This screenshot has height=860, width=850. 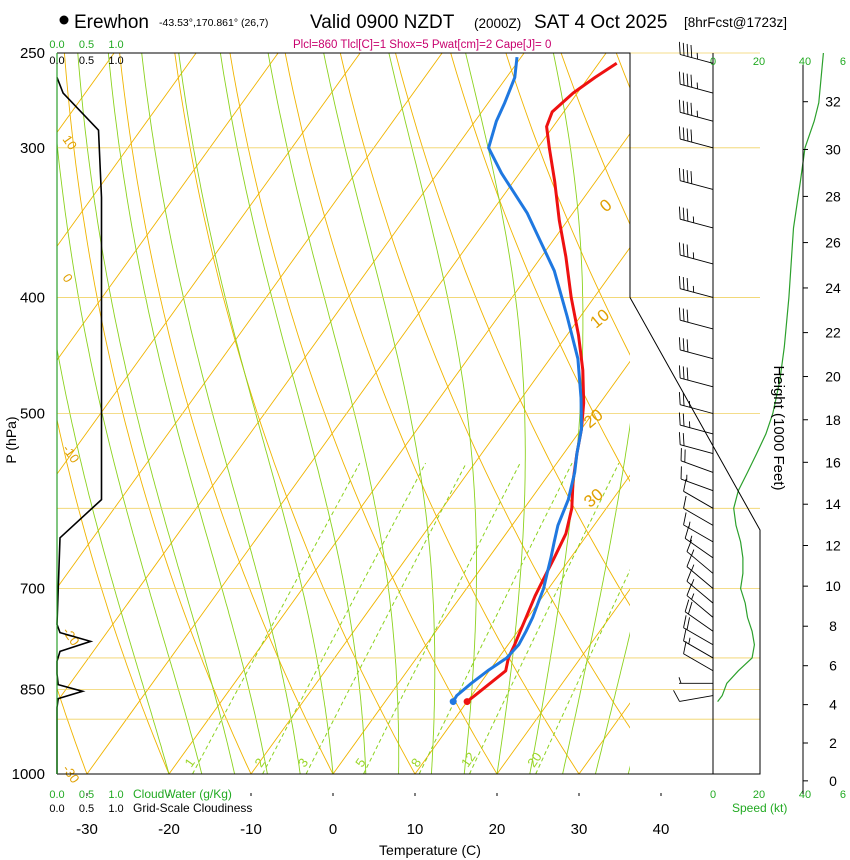 What do you see at coordinates (689, 524) in the screenshot?
I see `wind-barb-half` at bounding box center [689, 524].